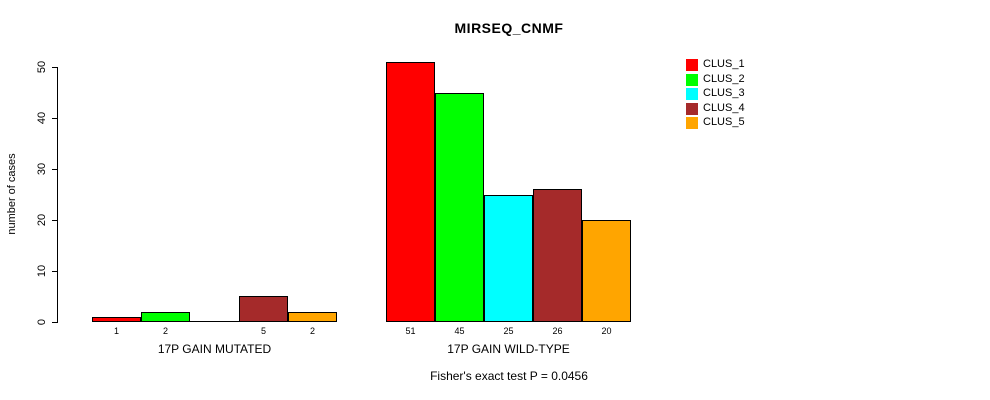  What do you see at coordinates (508, 349) in the screenshot?
I see `x-group-label-wildtype: 17P GAIN WILD-TYPE` at bounding box center [508, 349].